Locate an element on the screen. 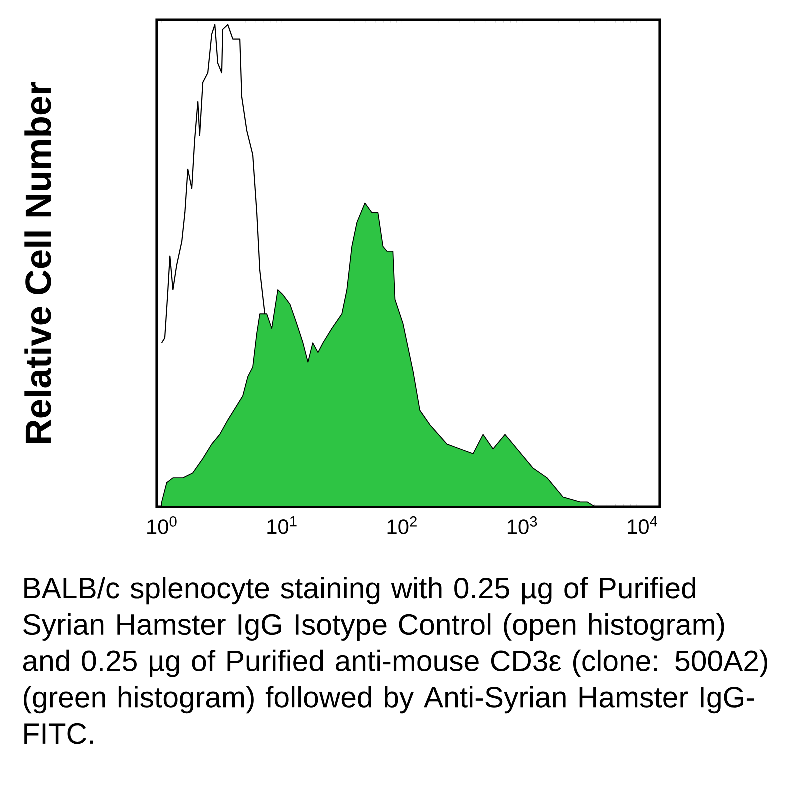  x-tick-label: 10$^{2}$ is located at coordinates (402, 525).